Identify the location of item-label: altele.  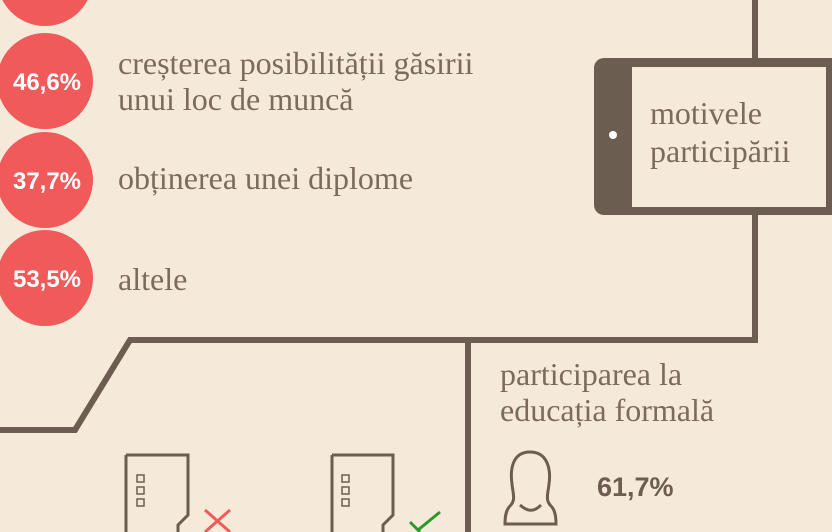
(152, 279).